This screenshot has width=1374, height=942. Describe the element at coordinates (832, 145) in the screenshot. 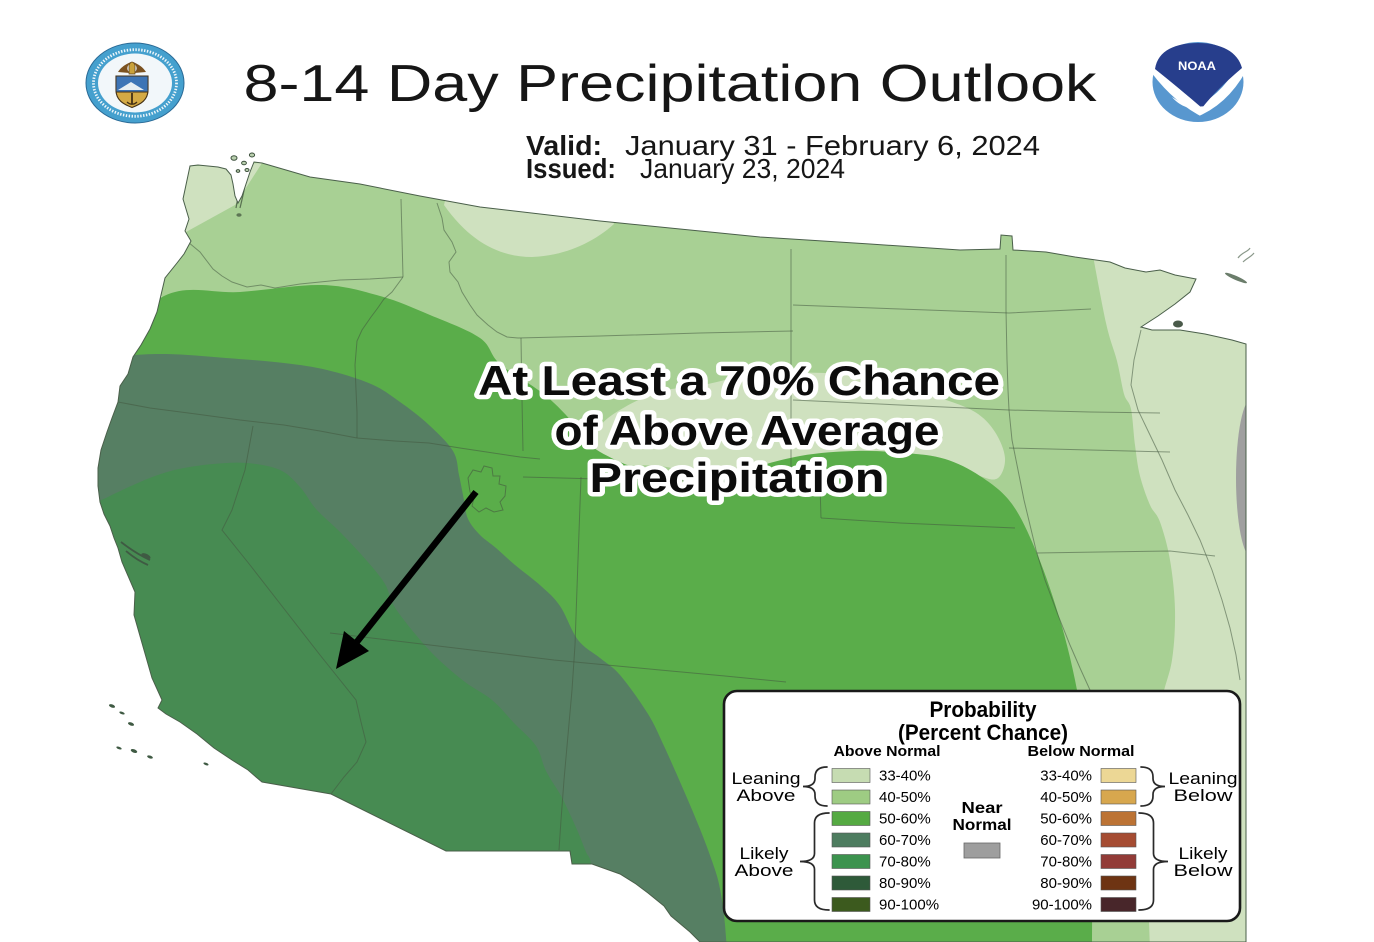

I see `svg-text: January 31 - February 6, 2024` at that location.